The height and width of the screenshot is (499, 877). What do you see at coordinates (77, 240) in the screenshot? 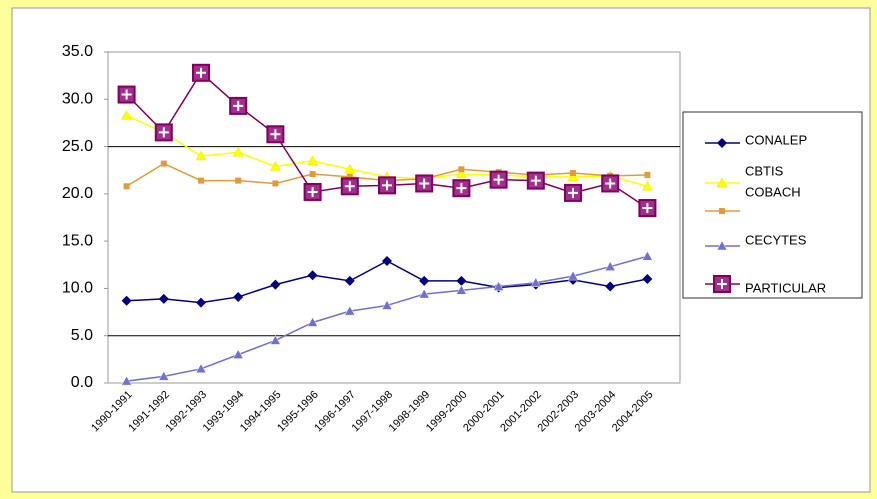
I see `y-tick-label: 15.0` at bounding box center [77, 240].